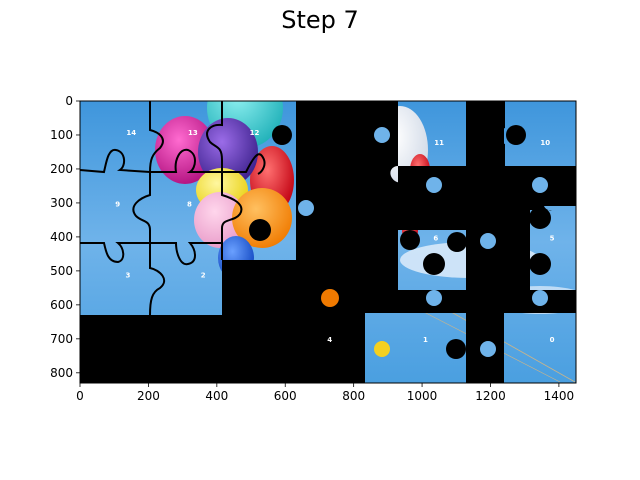  Describe the element at coordinates (117, 204) in the screenshot. I see `piece-number-label: 9` at that location.